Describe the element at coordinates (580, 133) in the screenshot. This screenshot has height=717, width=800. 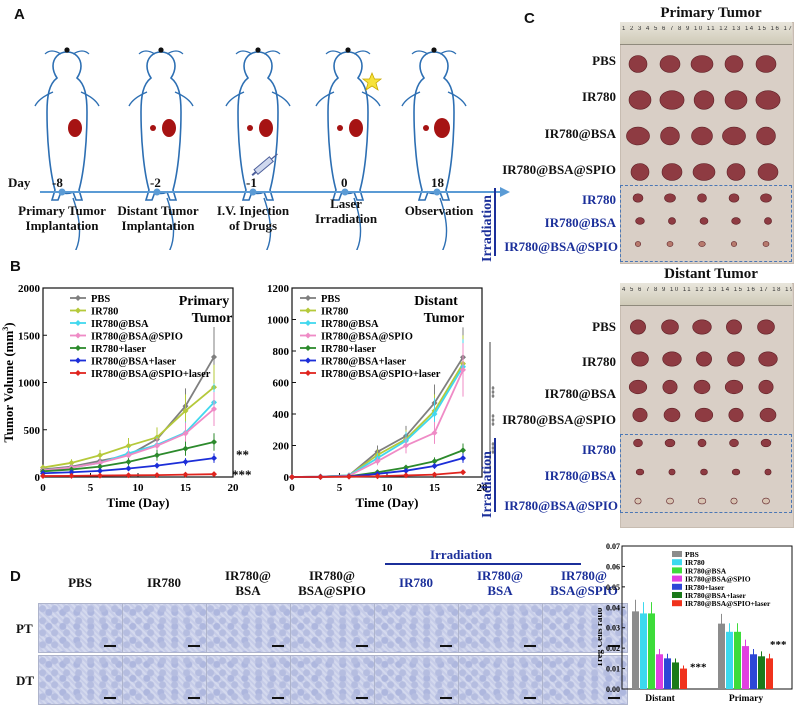
I see `primary-label-ir780-bsa: IR780@BSA` at that location.